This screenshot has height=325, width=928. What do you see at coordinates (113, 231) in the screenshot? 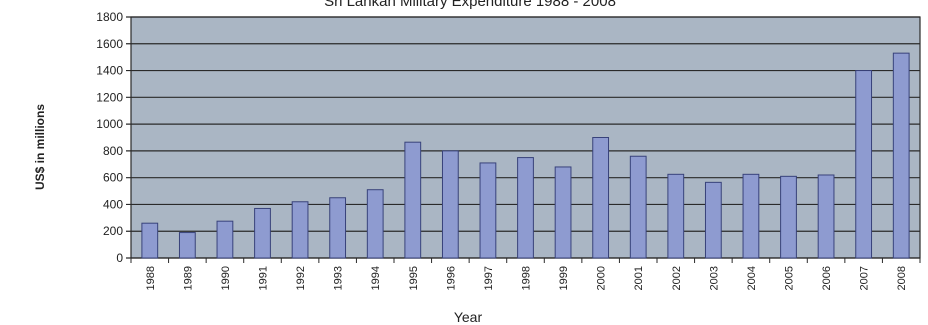
I see `y-tick-label: 200` at bounding box center [113, 231].